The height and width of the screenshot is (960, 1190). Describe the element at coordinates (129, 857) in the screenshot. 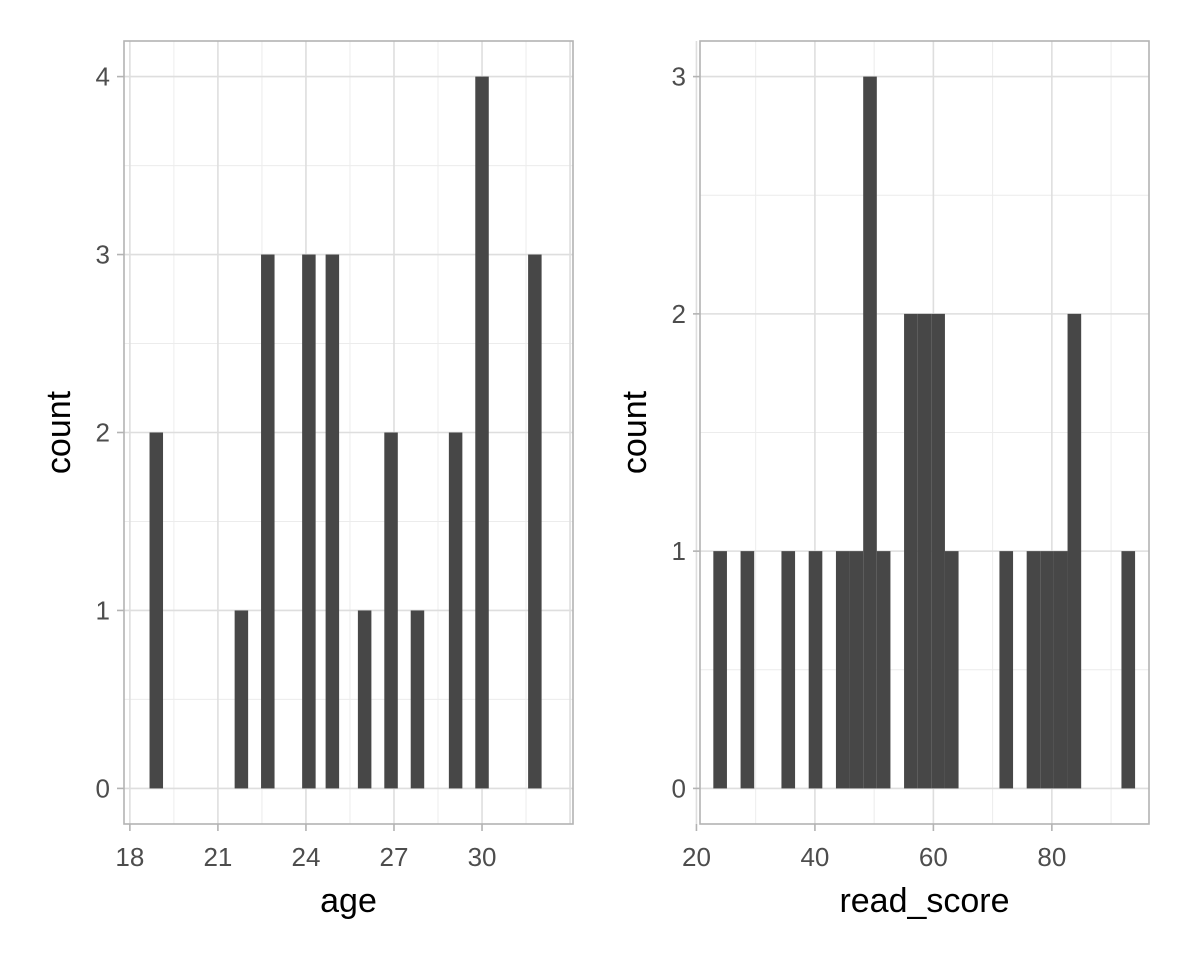

I see `x-tick-label: 18` at that location.